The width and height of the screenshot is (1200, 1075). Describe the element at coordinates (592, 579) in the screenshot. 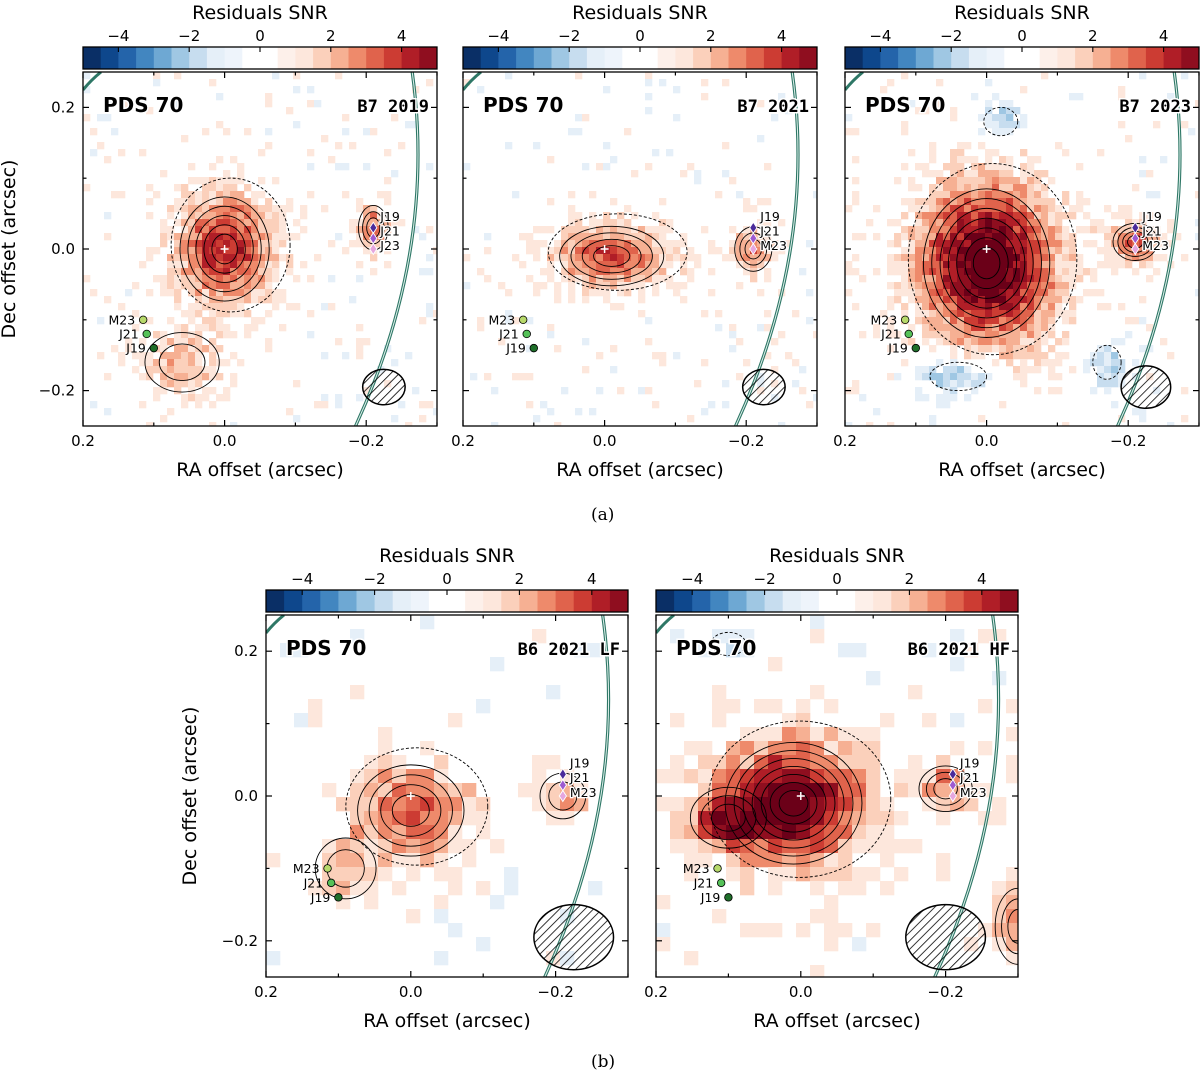

I see `colorbar-tick-label: 4` at that location.